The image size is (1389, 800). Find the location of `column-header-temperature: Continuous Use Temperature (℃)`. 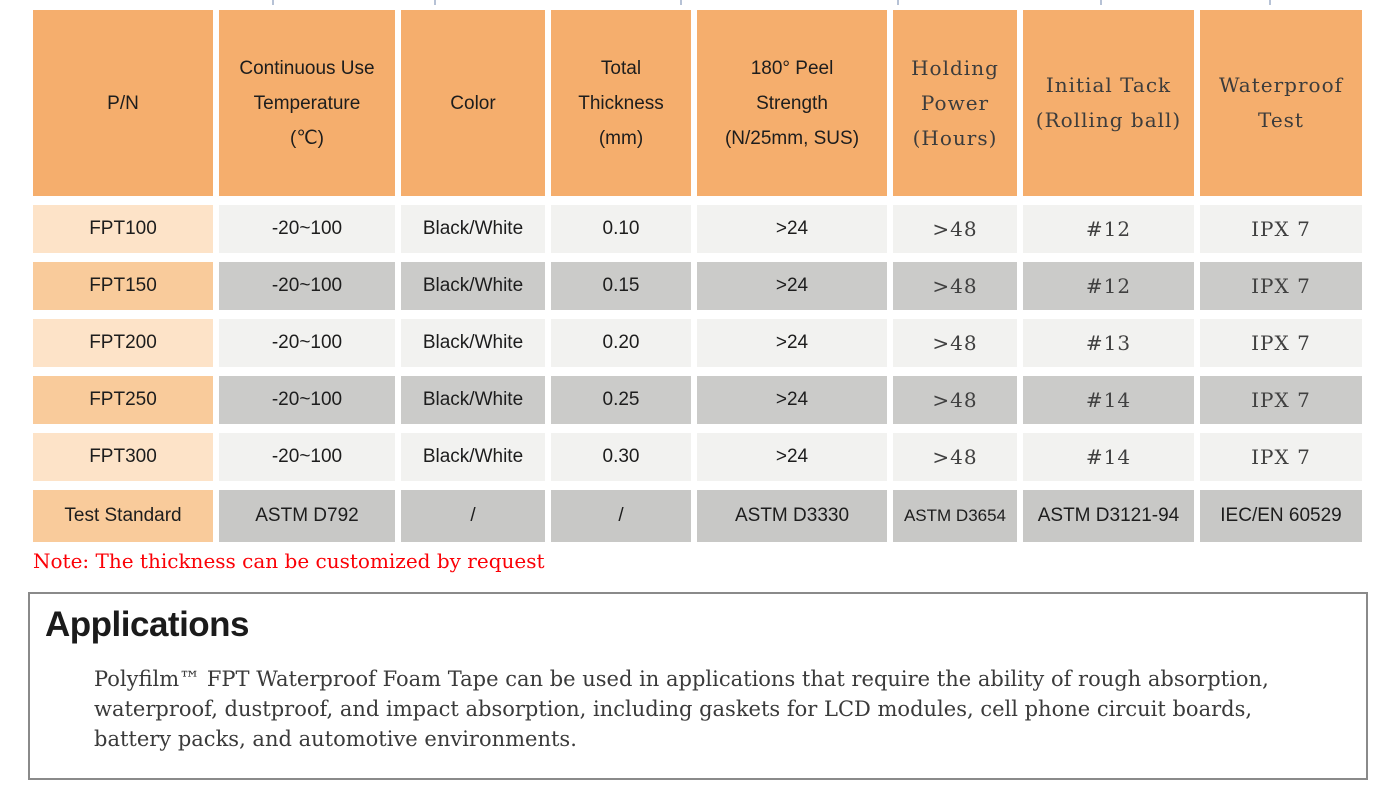

column-header-temperature: Continuous Use Temperature (℃) is located at coordinates (307, 103).